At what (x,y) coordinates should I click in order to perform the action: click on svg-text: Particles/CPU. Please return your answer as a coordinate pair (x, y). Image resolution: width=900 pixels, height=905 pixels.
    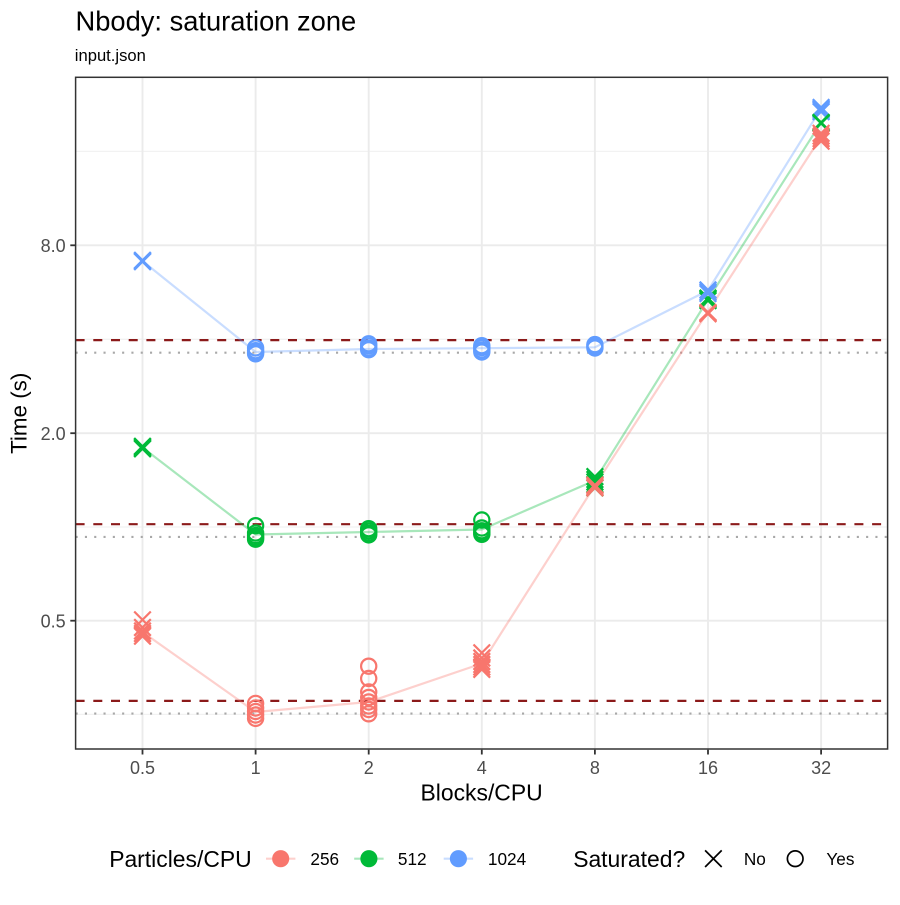
    Looking at the image, I should click on (180, 859).